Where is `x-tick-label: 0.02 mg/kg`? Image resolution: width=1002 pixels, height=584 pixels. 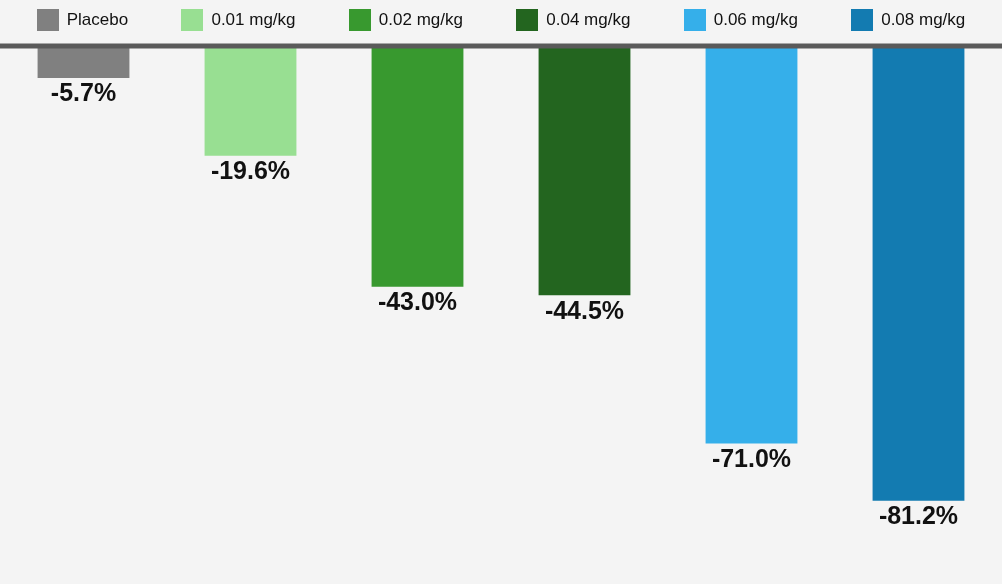 x-tick-label: 0.02 mg/kg is located at coordinates (420, 20).